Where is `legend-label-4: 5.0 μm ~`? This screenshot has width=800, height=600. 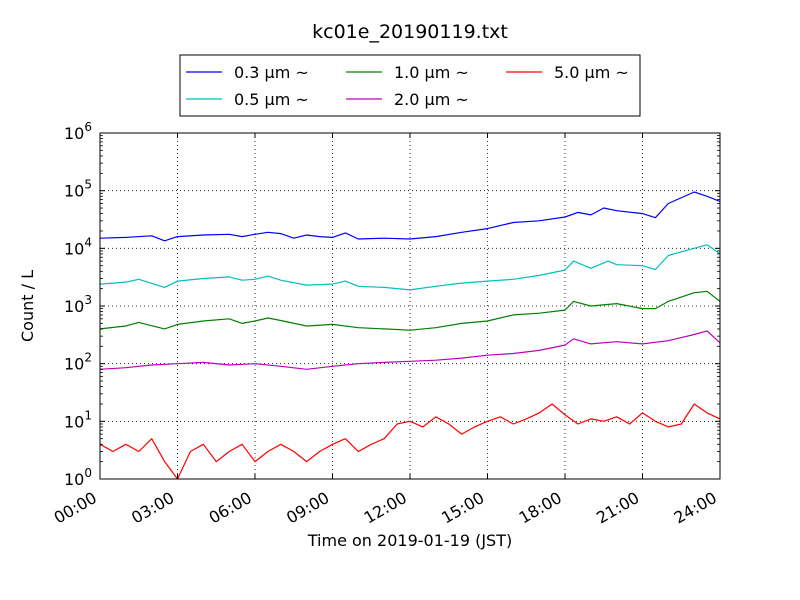
legend-label-4: 5.0 μm ~ is located at coordinates (591, 72).